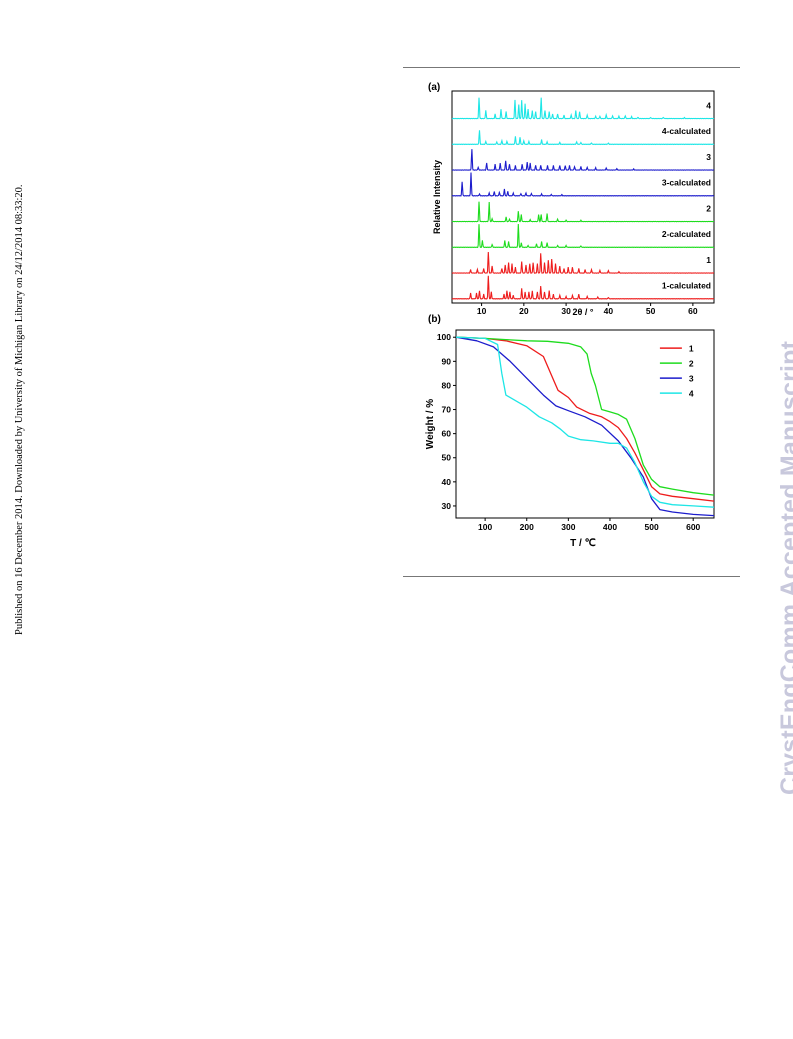 The height and width of the screenshot is (1039, 793). What do you see at coordinates (527, 527) in the screenshot?
I see `tga-x-tick-label: 200` at bounding box center [527, 527].